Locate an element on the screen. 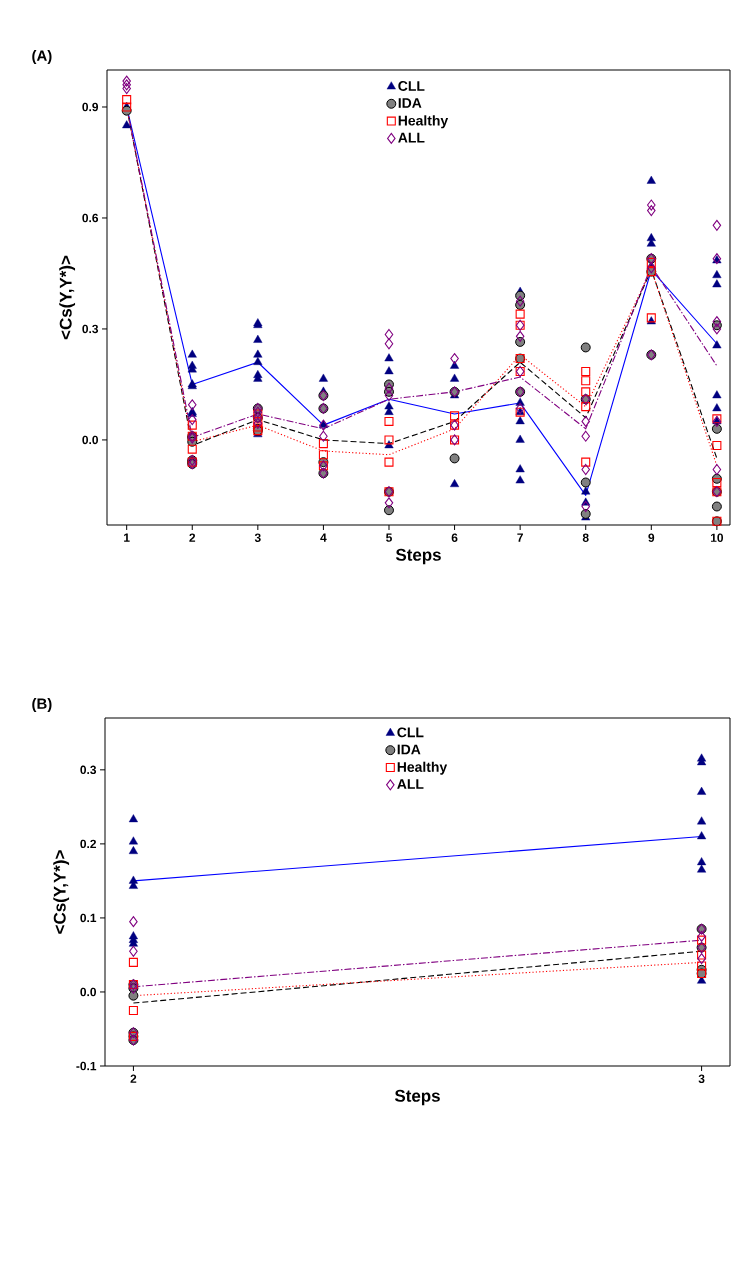  x-tick-label: 1 is located at coordinates (127, 537).